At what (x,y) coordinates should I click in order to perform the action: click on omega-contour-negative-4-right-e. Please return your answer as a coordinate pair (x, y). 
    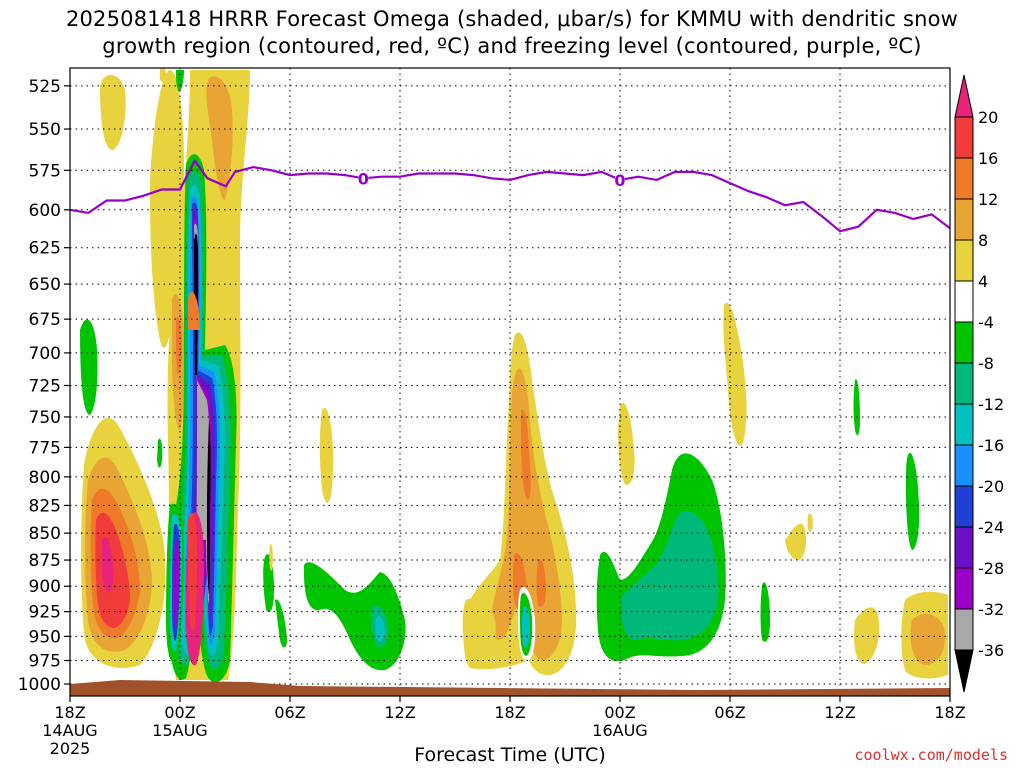
    Looking at the image, I should click on (765, 612).